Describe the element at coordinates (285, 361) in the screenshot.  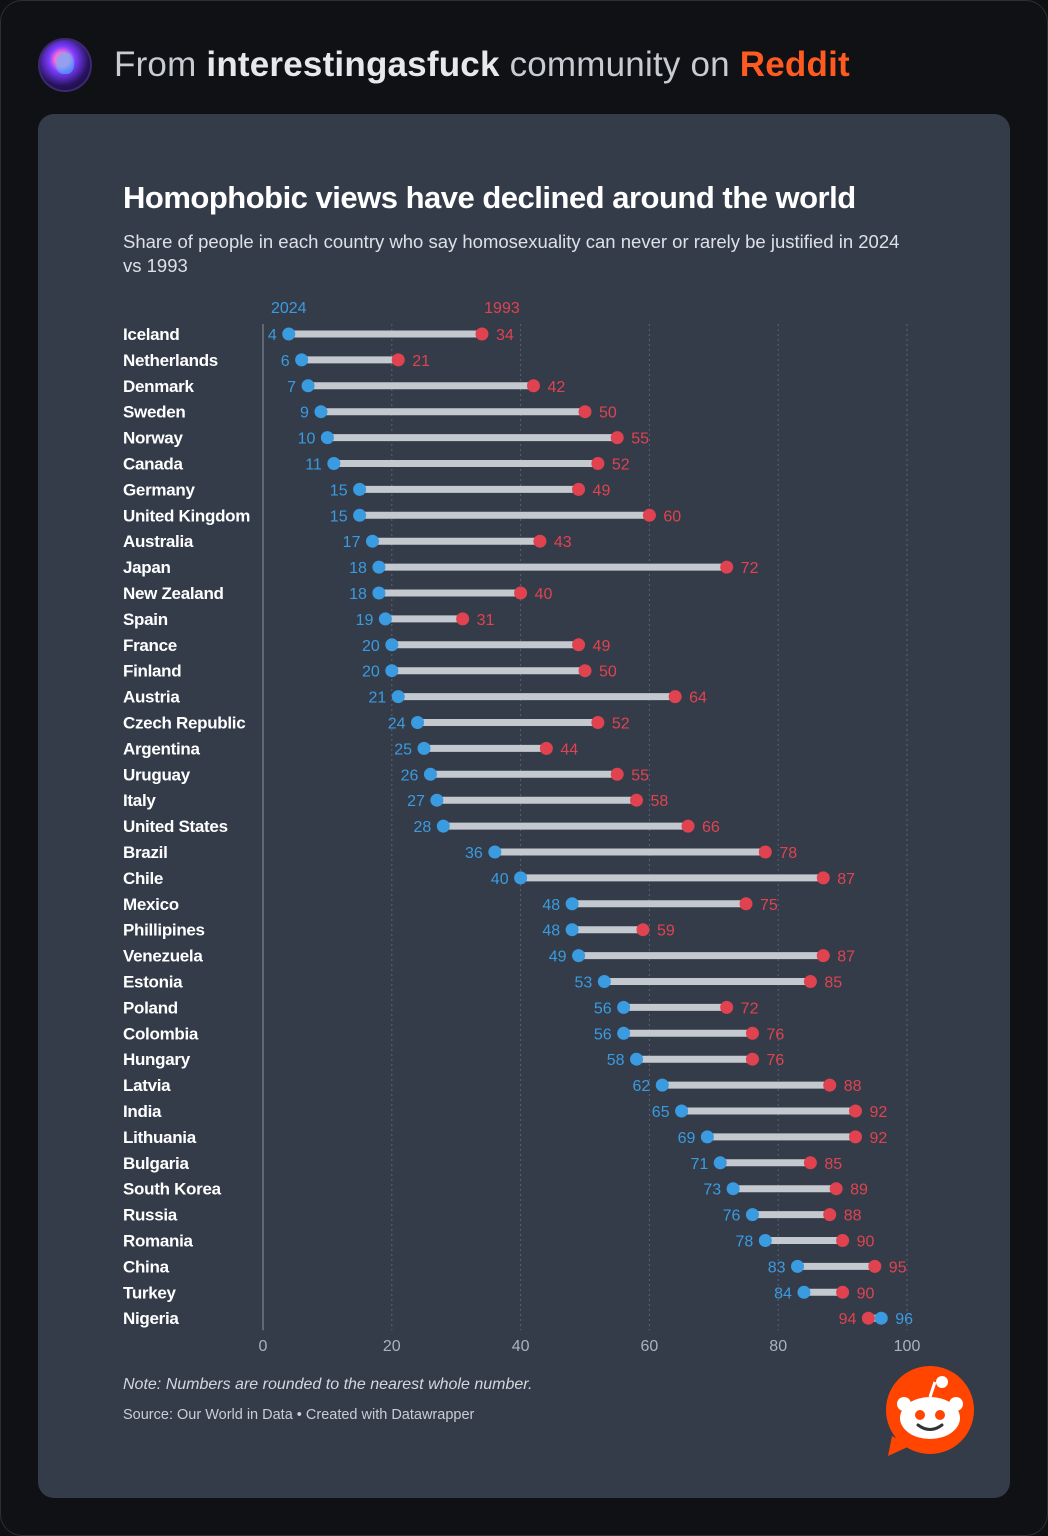
I see `value-label-2024: 6` at that location.